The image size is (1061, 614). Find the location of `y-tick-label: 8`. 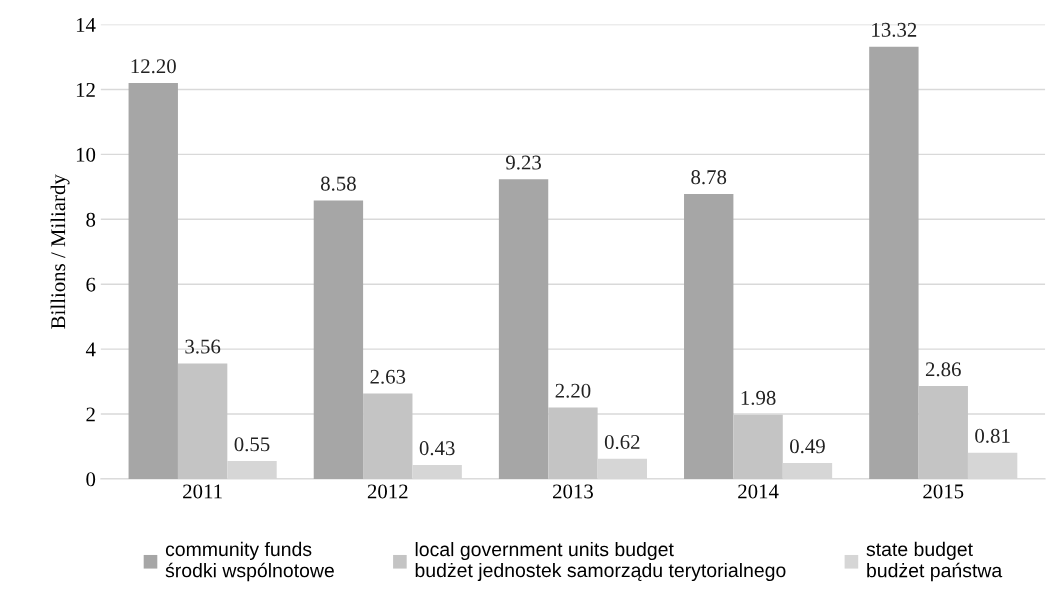

y-tick-label: 8 is located at coordinates (91, 219).